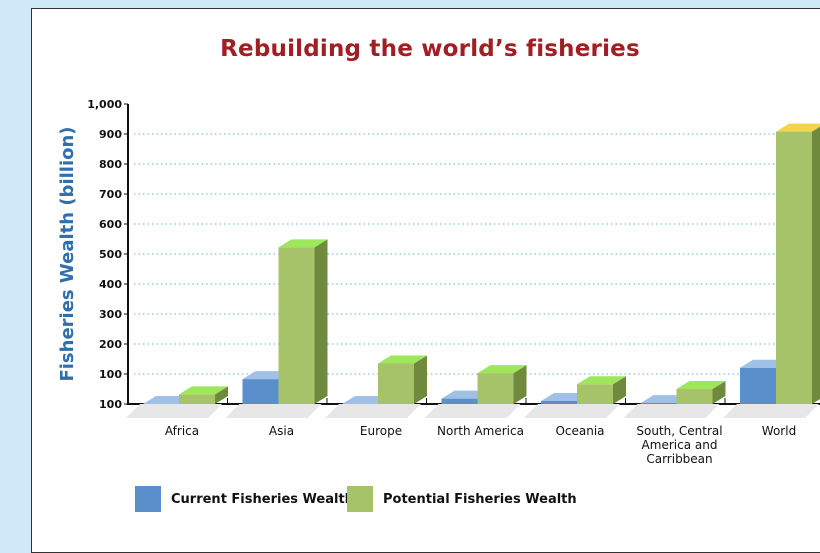 This screenshot has width=820, height=553. Describe the element at coordinates (182, 431) in the screenshot. I see `category-label: Africa` at that location.